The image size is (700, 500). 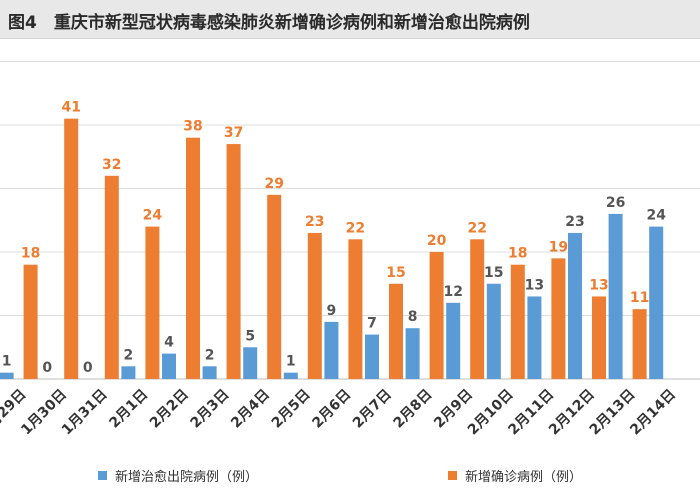 I want to click on data-label-recovered: 13, so click(x=534, y=285).